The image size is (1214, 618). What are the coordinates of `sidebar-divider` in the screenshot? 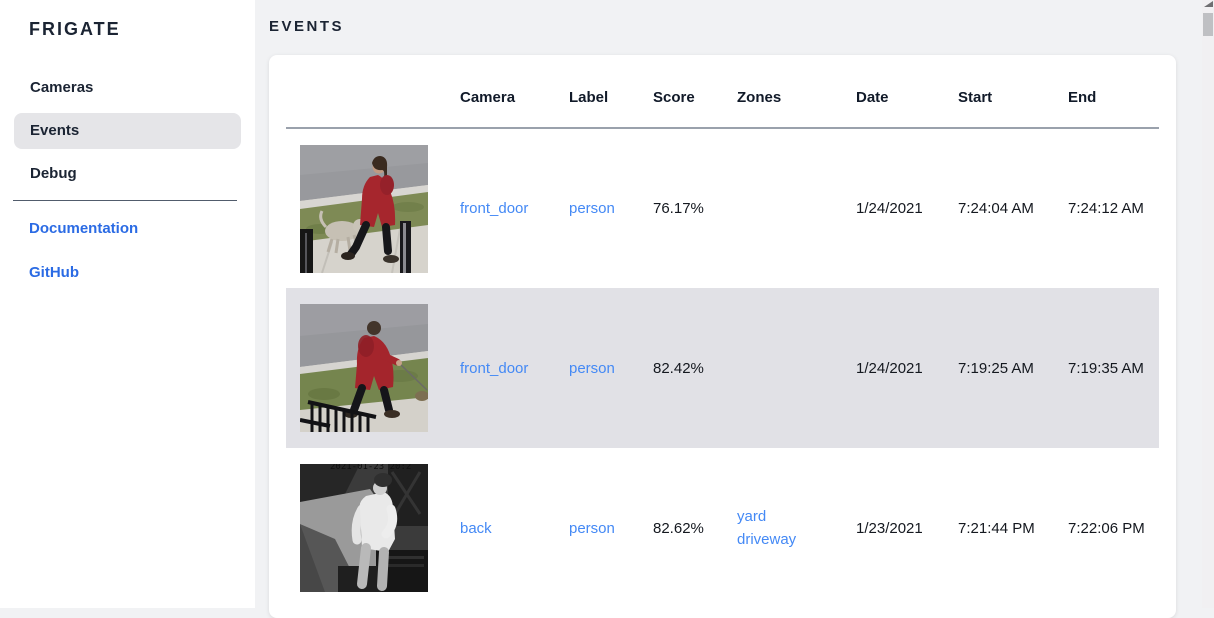 It's located at (125, 200).